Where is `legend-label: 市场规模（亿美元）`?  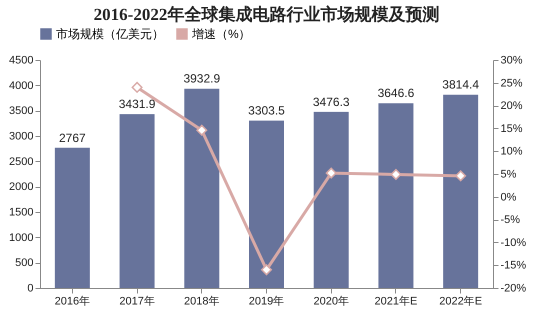 legend-label: 市场规模（亿美元） is located at coordinates (110, 34).